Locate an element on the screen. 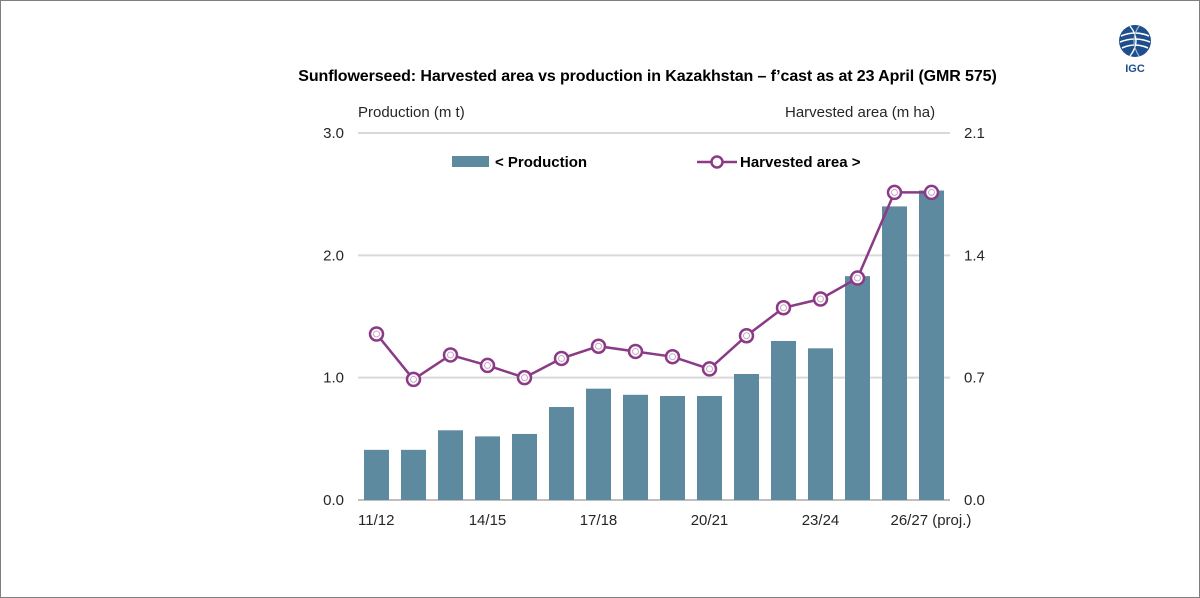 The width and height of the screenshot is (1200, 598). legend-harvested-marker is located at coordinates (717, 162).